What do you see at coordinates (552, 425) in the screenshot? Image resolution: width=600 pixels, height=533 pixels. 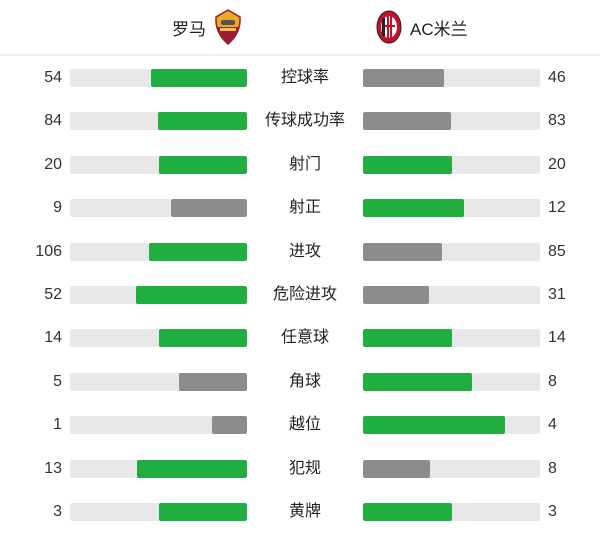 I see `away-value: 4` at bounding box center [552, 425].